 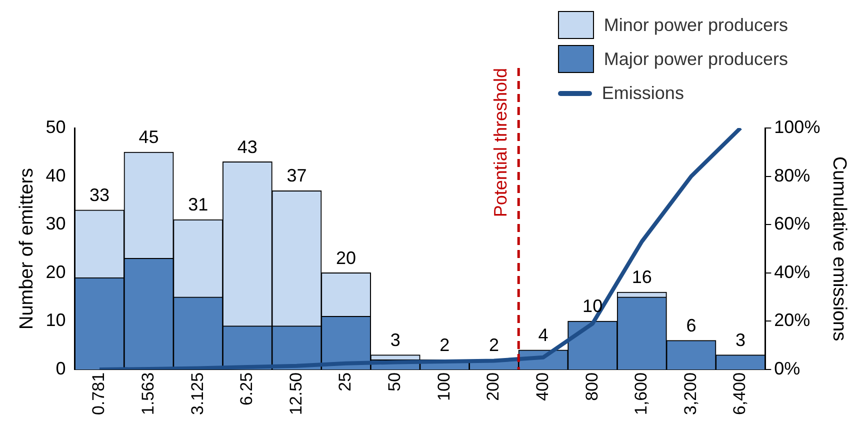 I want to click on x-tick-label: 6.25, so click(x=246, y=389).